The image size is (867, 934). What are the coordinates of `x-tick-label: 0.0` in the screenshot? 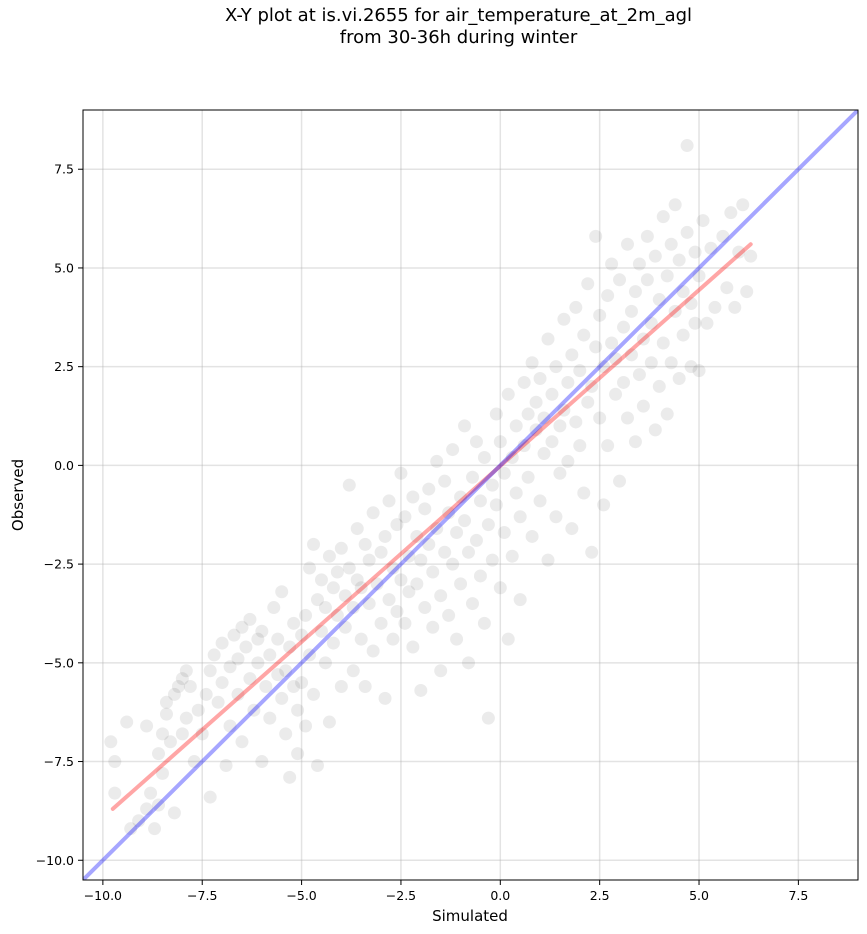 It's located at (500, 895).